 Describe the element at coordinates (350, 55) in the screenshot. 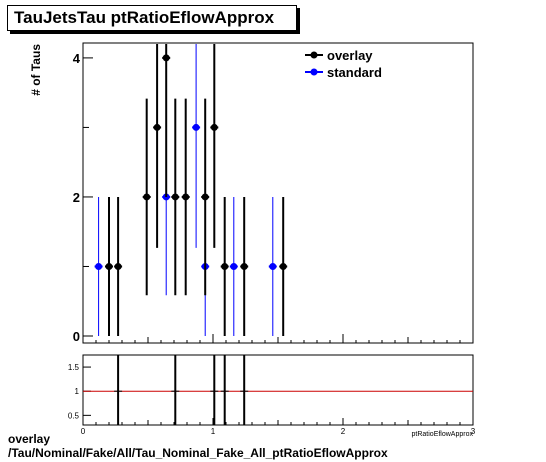

I see `legend-label-overlay: overlay` at that location.